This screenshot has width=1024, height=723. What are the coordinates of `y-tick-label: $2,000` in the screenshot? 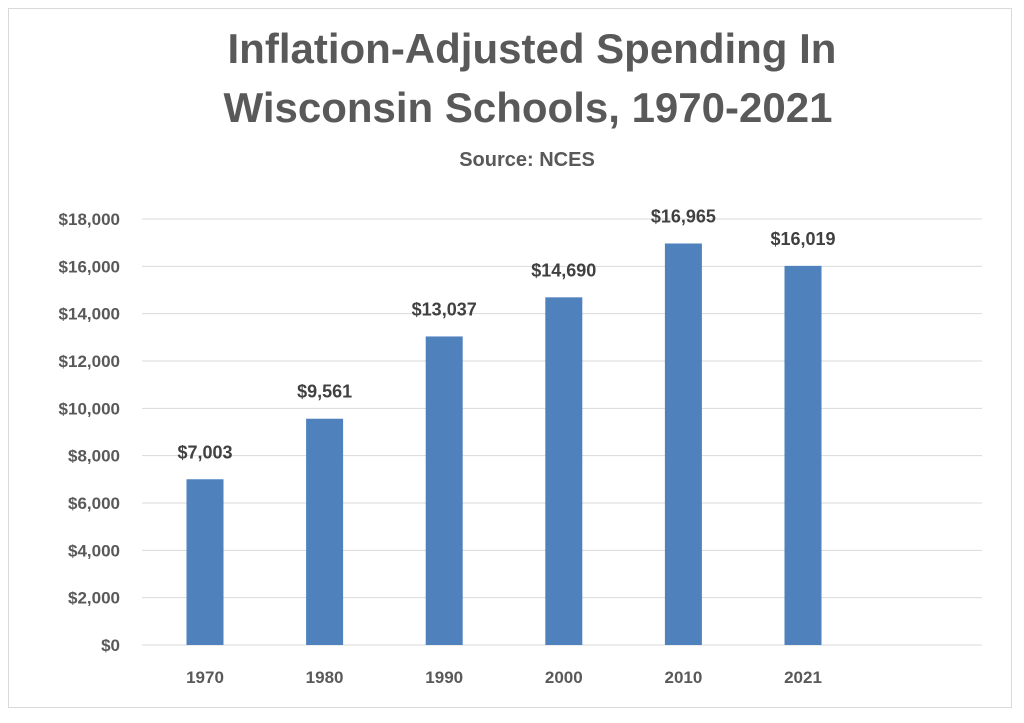 It's located at (94, 598).